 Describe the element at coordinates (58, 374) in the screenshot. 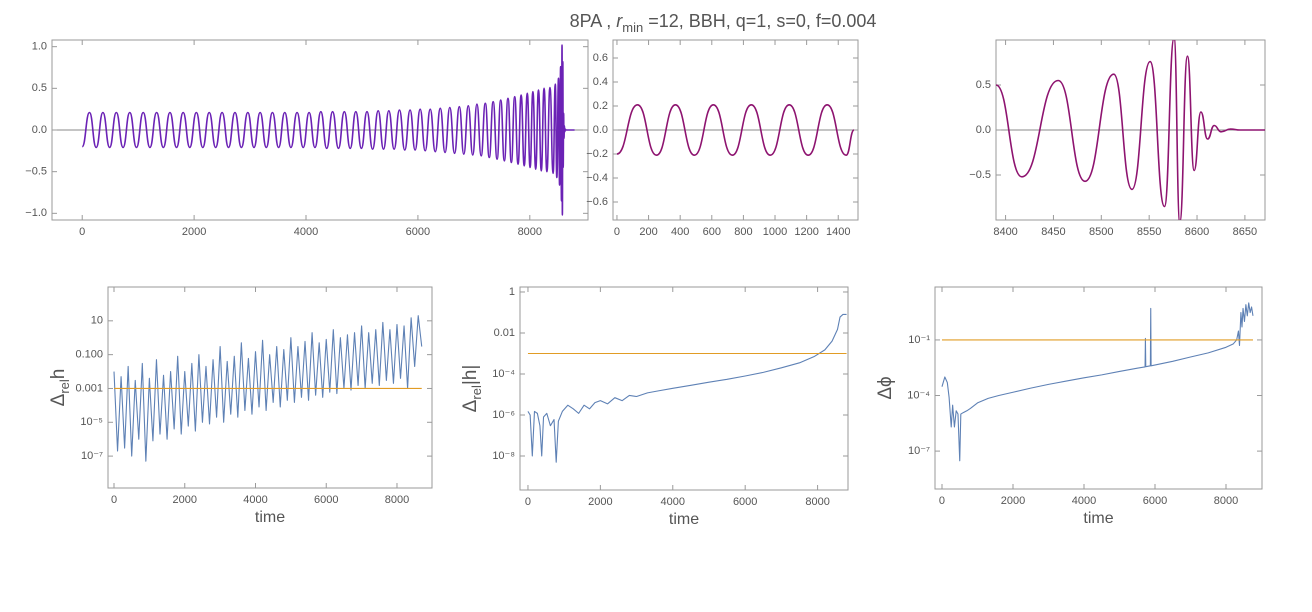

I see `y-label-after: h` at that location.